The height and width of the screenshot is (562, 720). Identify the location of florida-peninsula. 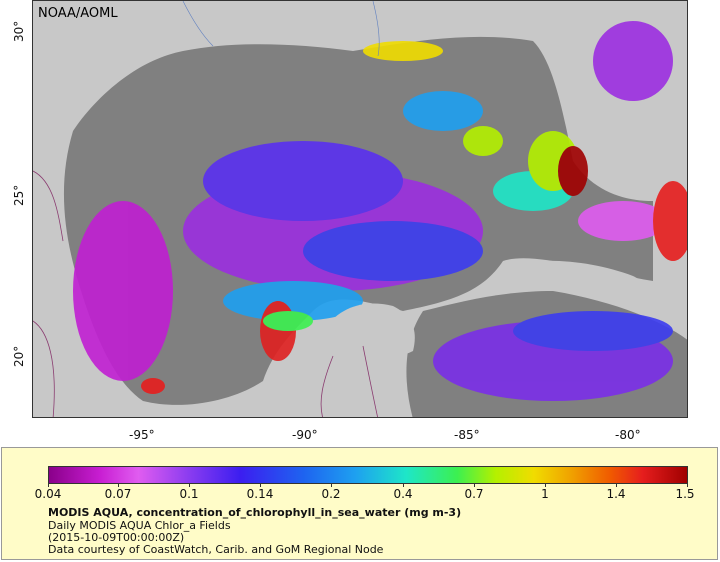
(594, 116).